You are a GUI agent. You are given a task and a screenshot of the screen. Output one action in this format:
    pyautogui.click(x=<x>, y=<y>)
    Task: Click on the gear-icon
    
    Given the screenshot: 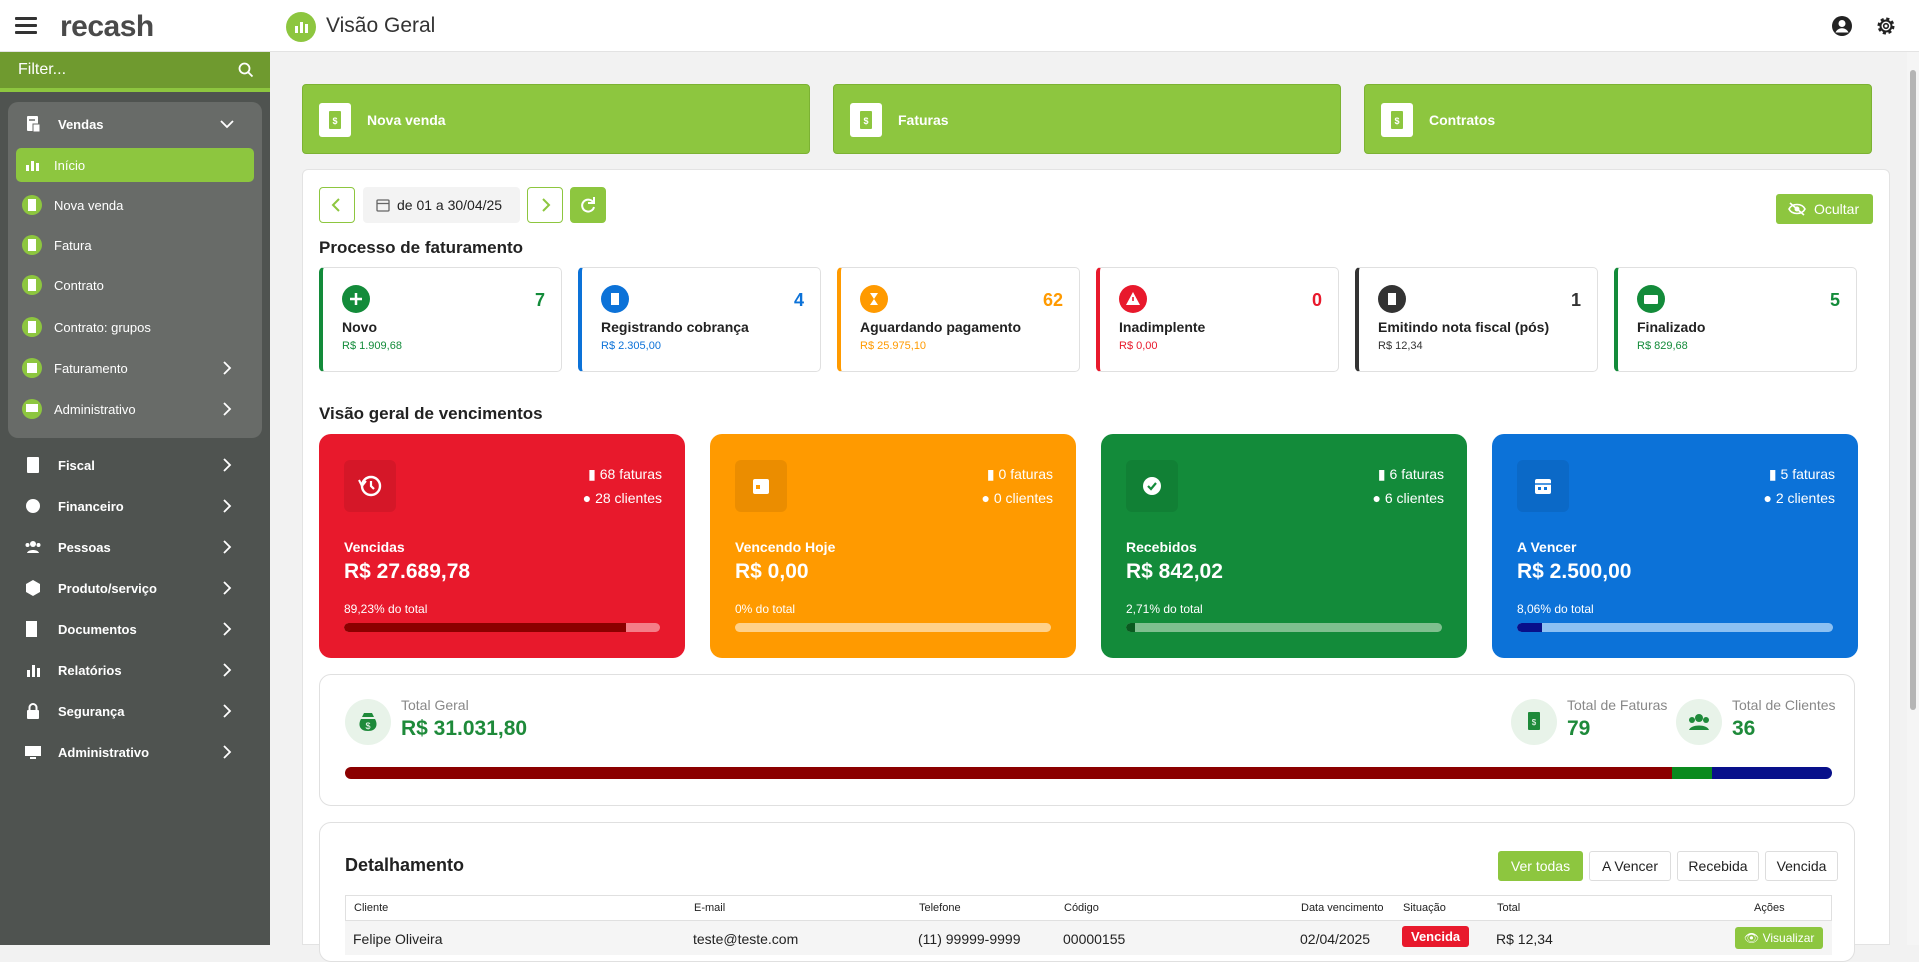 What is the action you would take?
    pyautogui.click(x=1886, y=26)
    